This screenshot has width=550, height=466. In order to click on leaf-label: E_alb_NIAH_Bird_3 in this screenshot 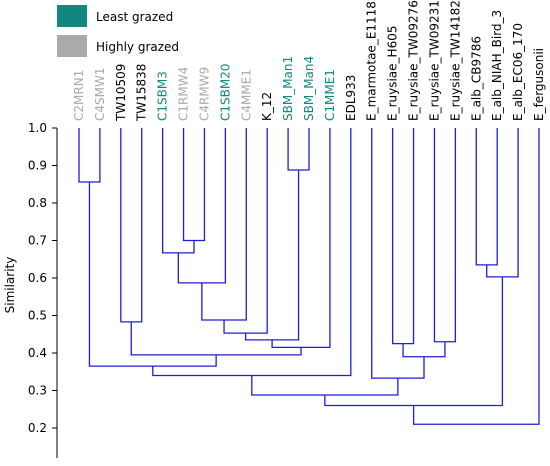, I will do `click(497, 65)`.